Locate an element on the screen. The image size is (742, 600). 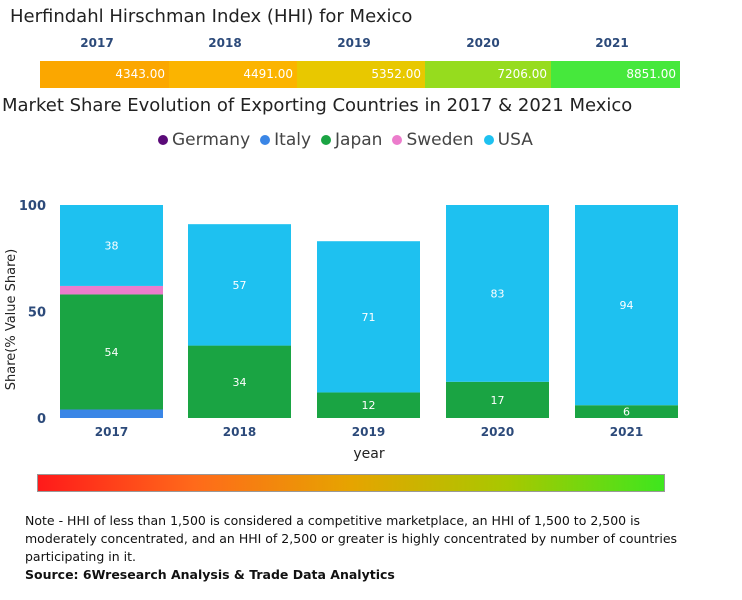
hhi-segment-2018: 4491.00 is located at coordinates (233, 74).